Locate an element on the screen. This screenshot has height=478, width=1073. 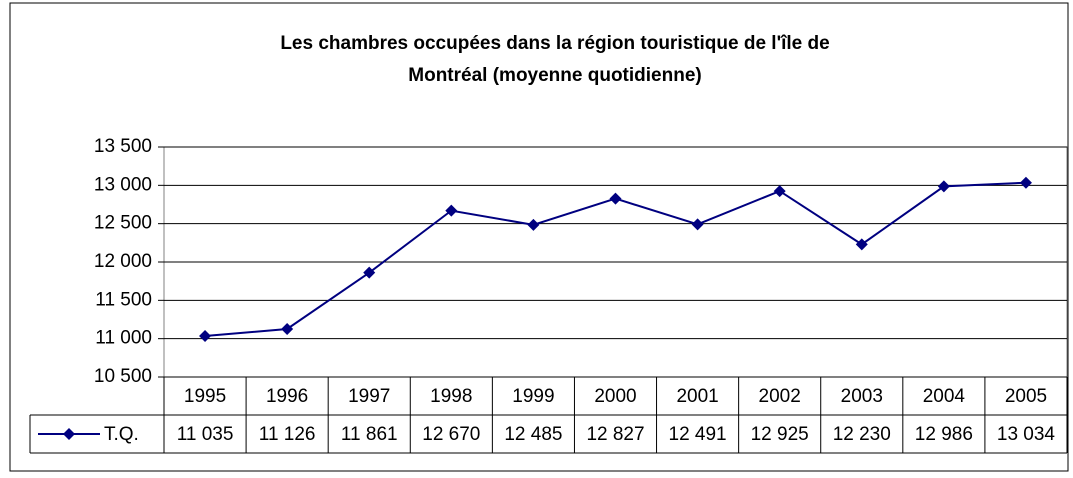
x-tick-label: 2001 is located at coordinates (697, 396).